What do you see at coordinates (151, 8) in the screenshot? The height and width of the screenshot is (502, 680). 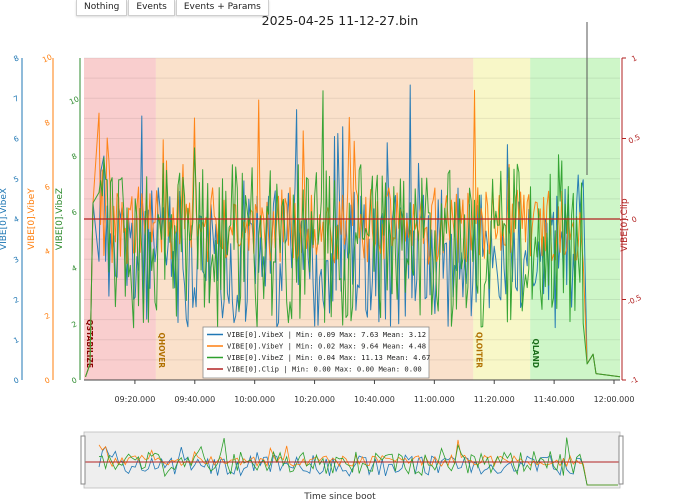 I see `events-button: Events` at bounding box center [151, 8].